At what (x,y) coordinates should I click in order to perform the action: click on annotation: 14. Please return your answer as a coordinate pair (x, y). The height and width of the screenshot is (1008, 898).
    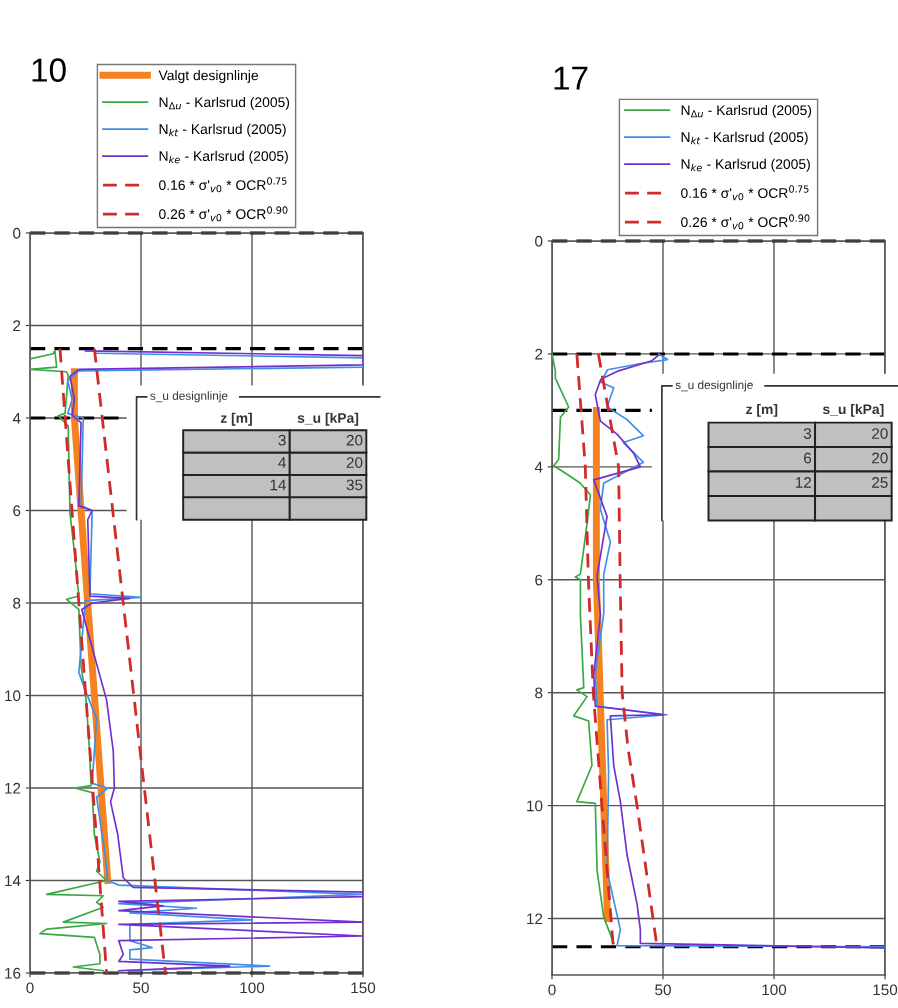
    Looking at the image, I should click on (278, 485).